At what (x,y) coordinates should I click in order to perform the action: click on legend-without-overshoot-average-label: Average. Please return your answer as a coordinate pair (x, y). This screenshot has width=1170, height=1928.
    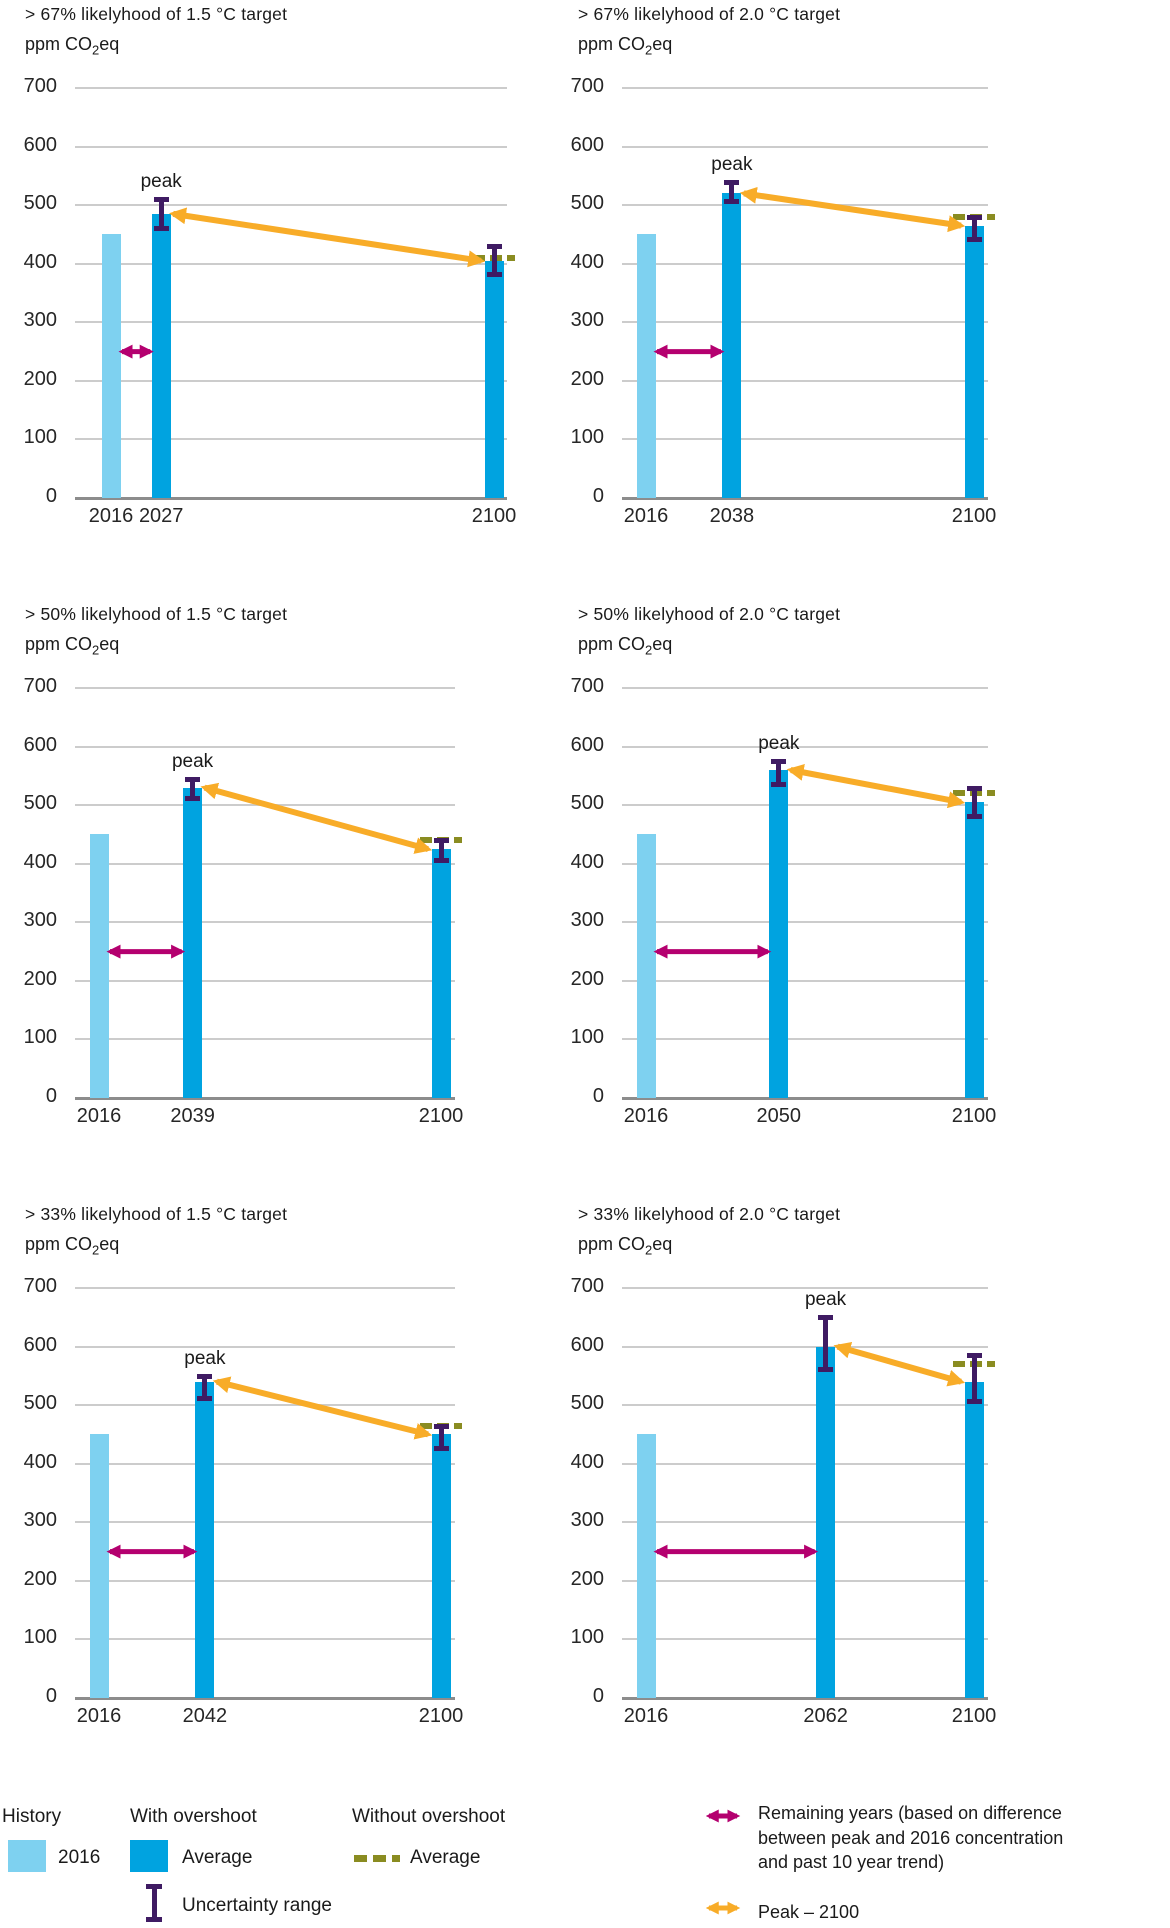
    Looking at the image, I should click on (445, 1857).